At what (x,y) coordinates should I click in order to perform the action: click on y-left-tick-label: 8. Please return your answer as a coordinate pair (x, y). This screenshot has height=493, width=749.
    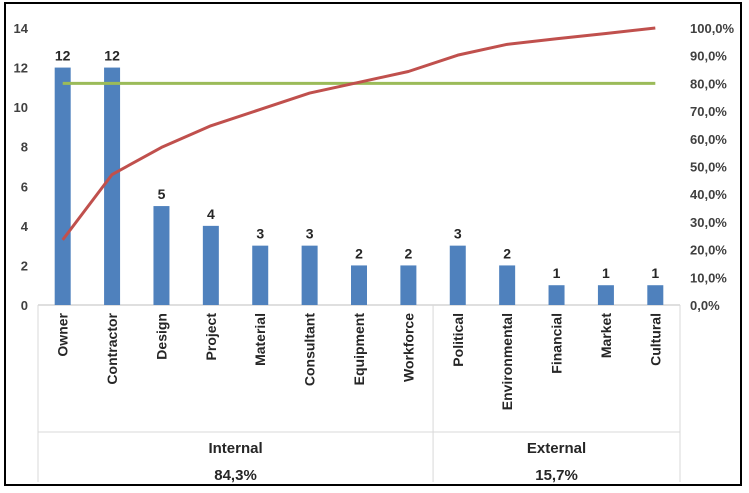
    Looking at the image, I should click on (24, 147).